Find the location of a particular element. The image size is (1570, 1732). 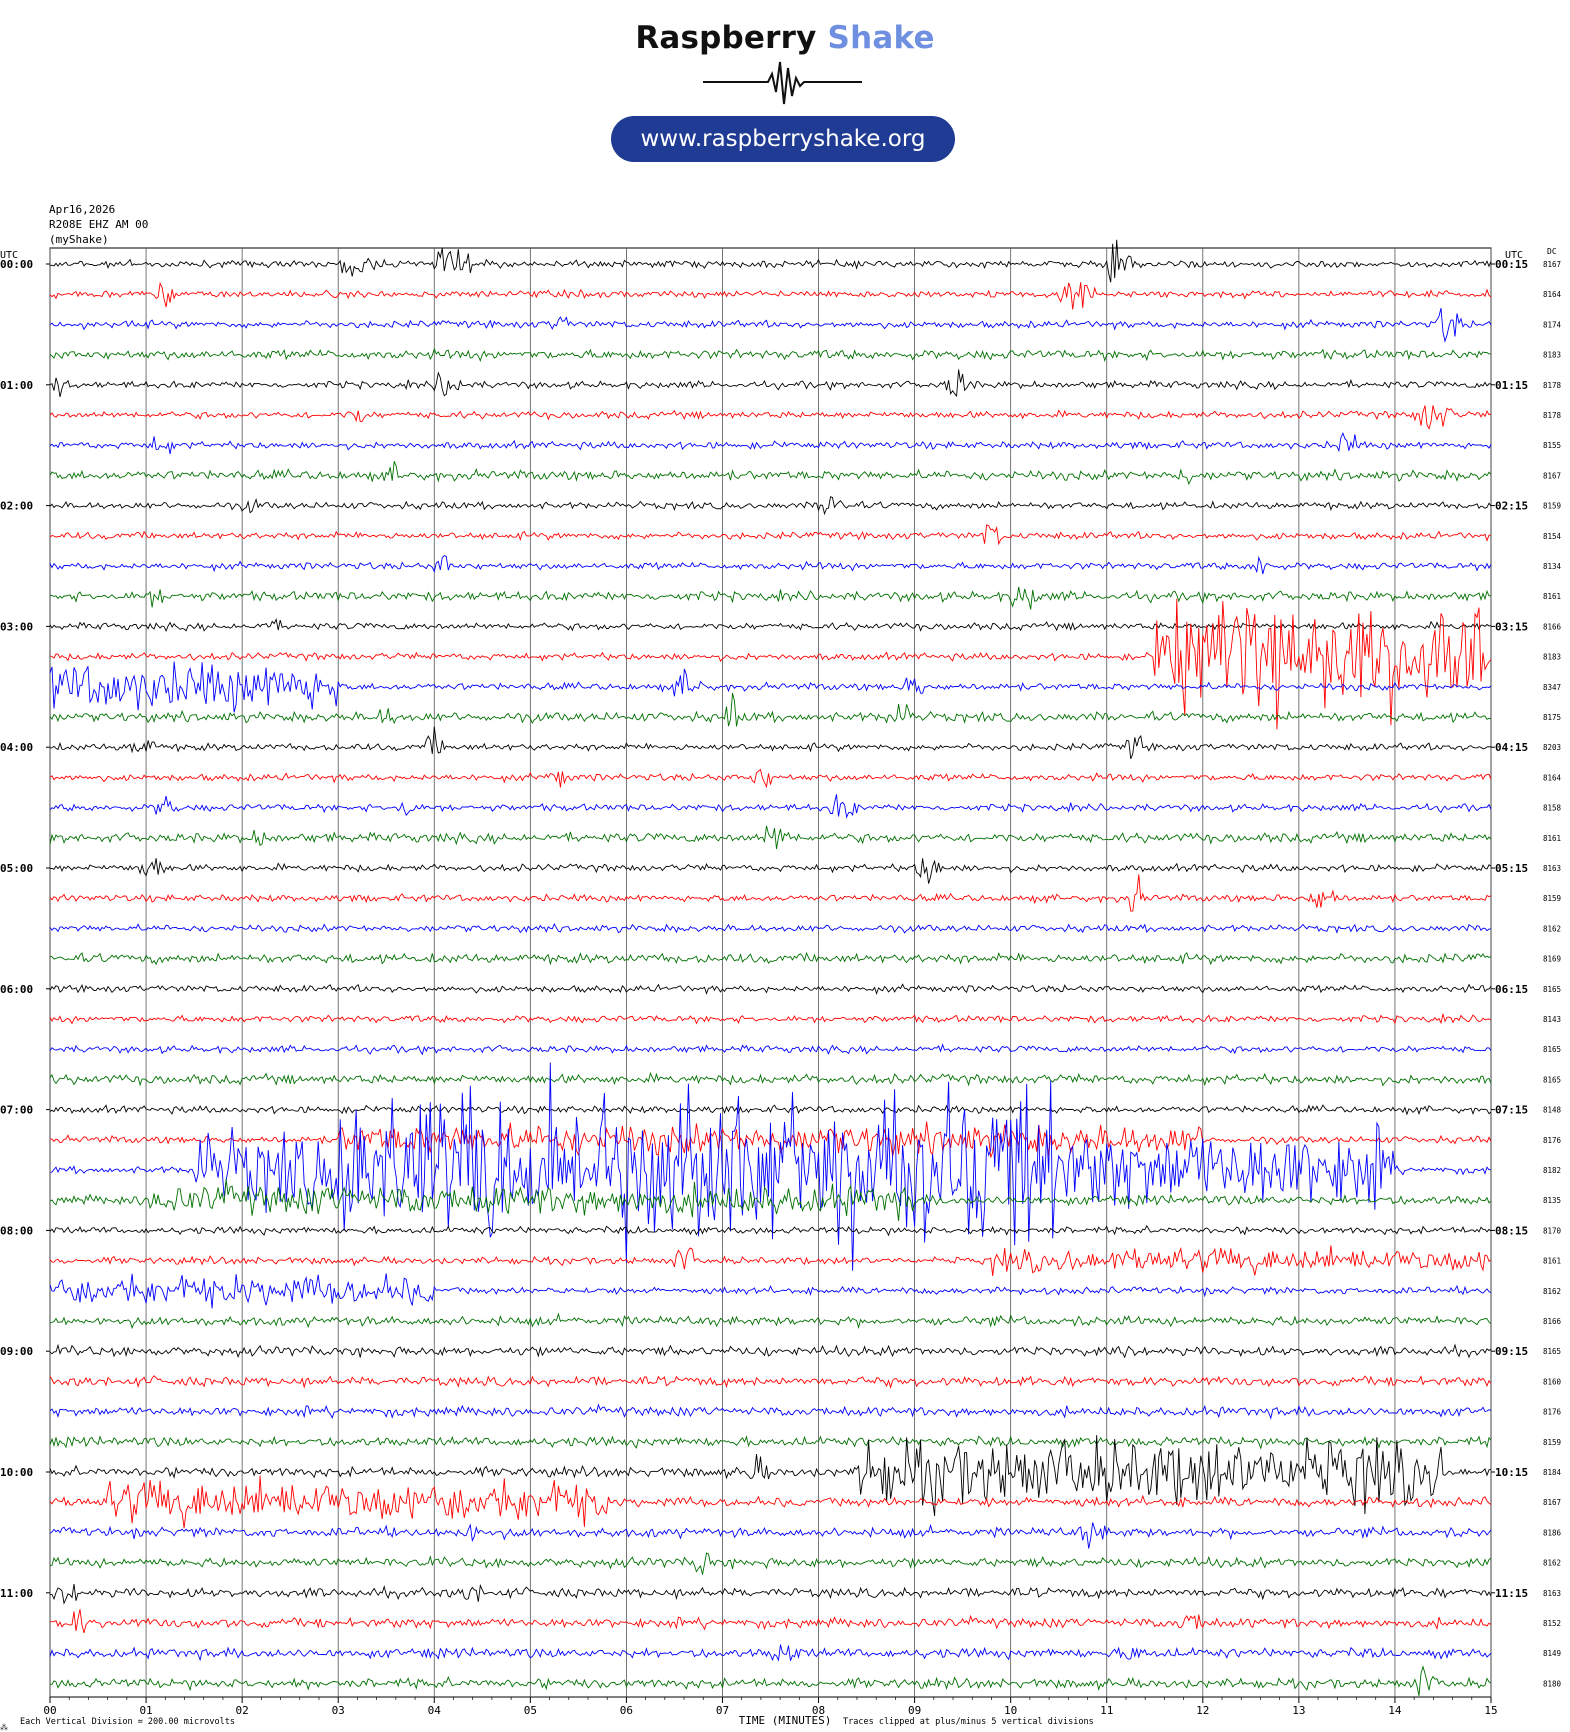

right-hour-label: 03:15 is located at coordinates (1511, 626).